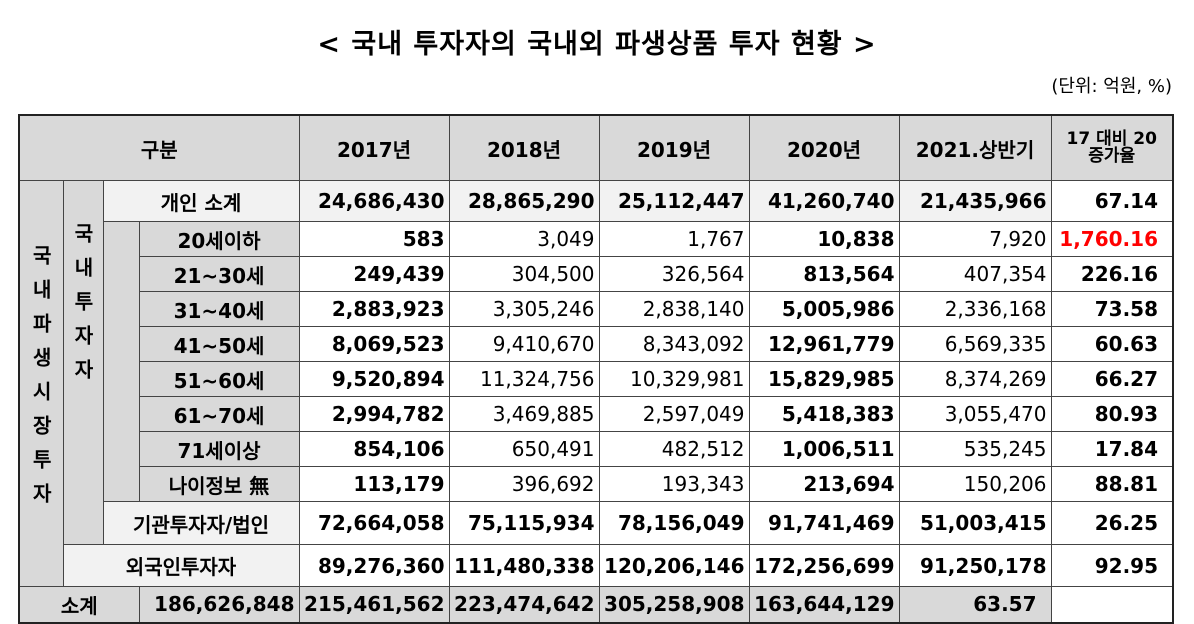 This screenshot has height=624, width=1194. What do you see at coordinates (824, 523) in the screenshot?
I see `value-cell: 91,741,469` at bounding box center [824, 523].